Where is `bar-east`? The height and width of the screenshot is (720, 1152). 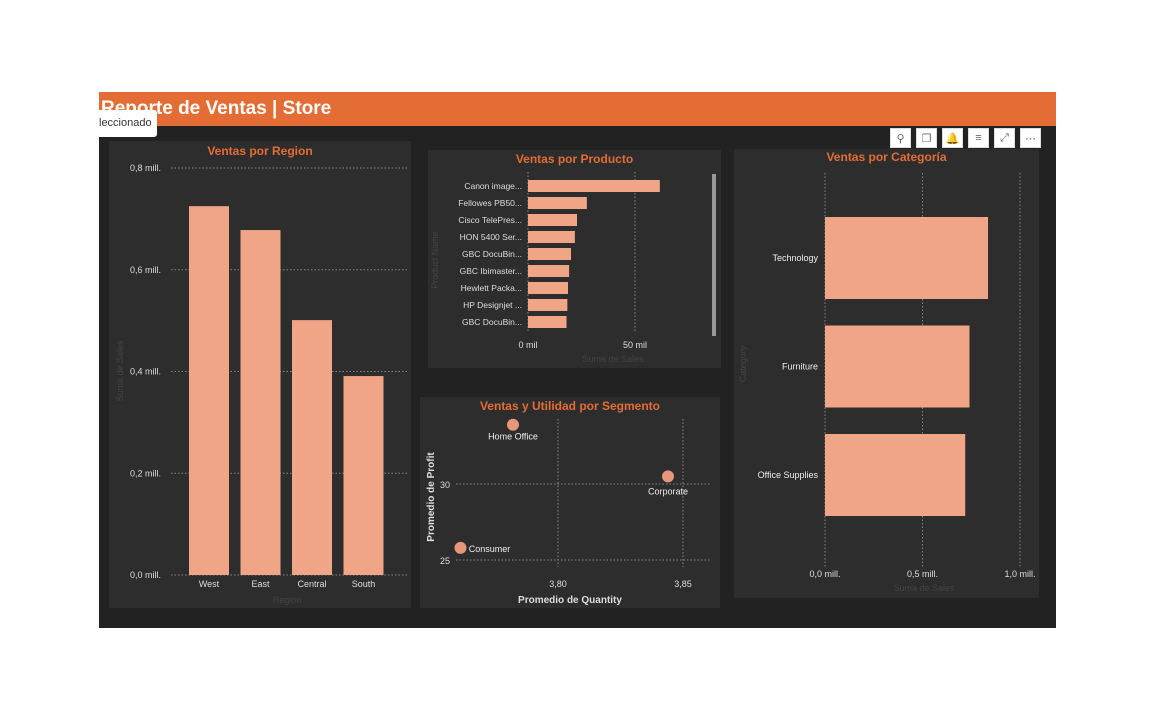 bar-east is located at coordinates (260, 402).